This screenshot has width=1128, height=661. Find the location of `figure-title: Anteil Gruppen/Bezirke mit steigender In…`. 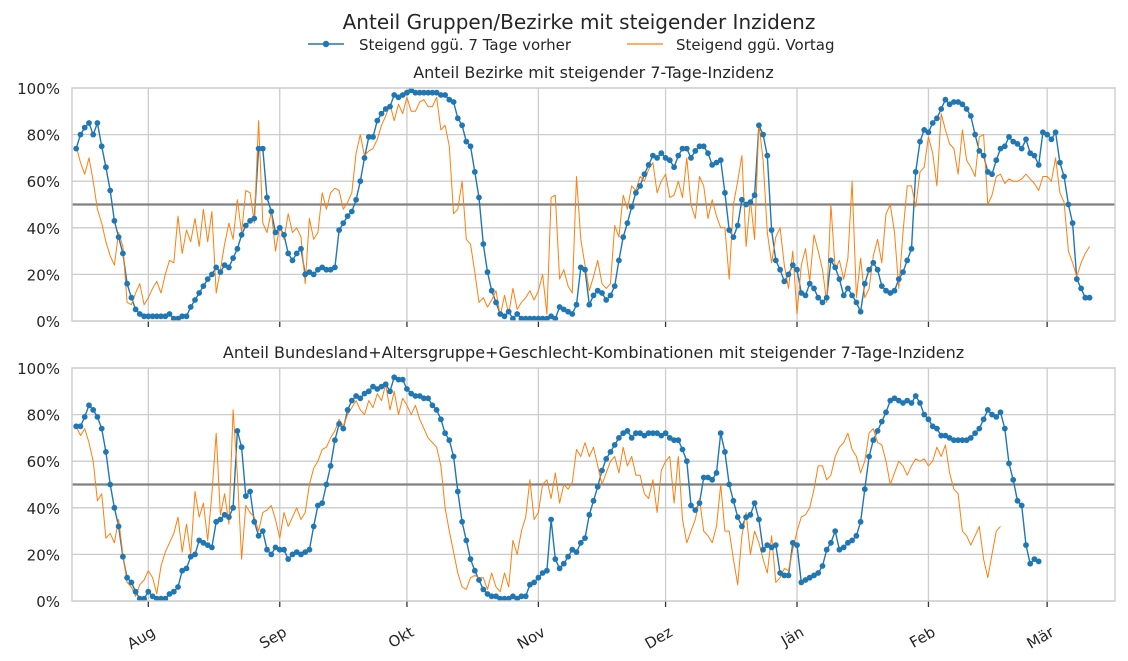

figure-title: Anteil Gruppen/Bezirke mit steigender In… is located at coordinates (579, 22).